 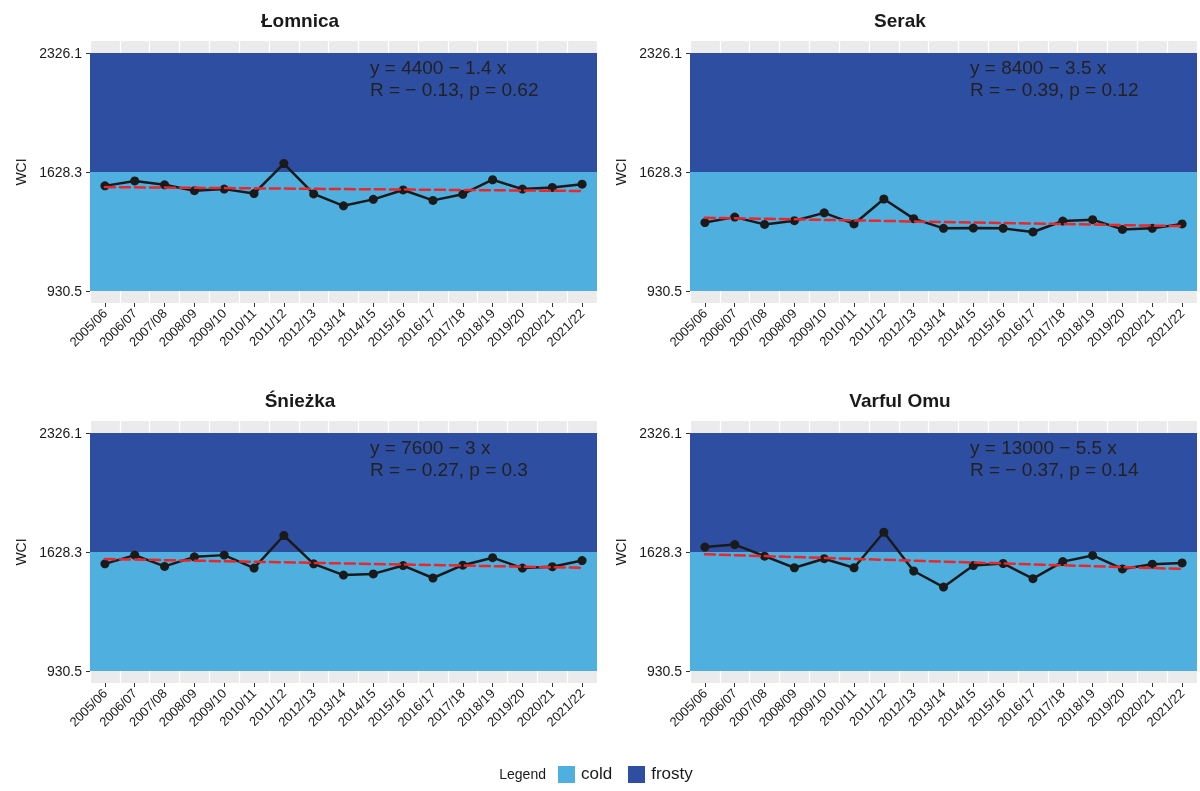 What do you see at coordinates (300, 400) in the screenshot?
I see `chart-title: Śnieżka` at bounding box center [300, 400].